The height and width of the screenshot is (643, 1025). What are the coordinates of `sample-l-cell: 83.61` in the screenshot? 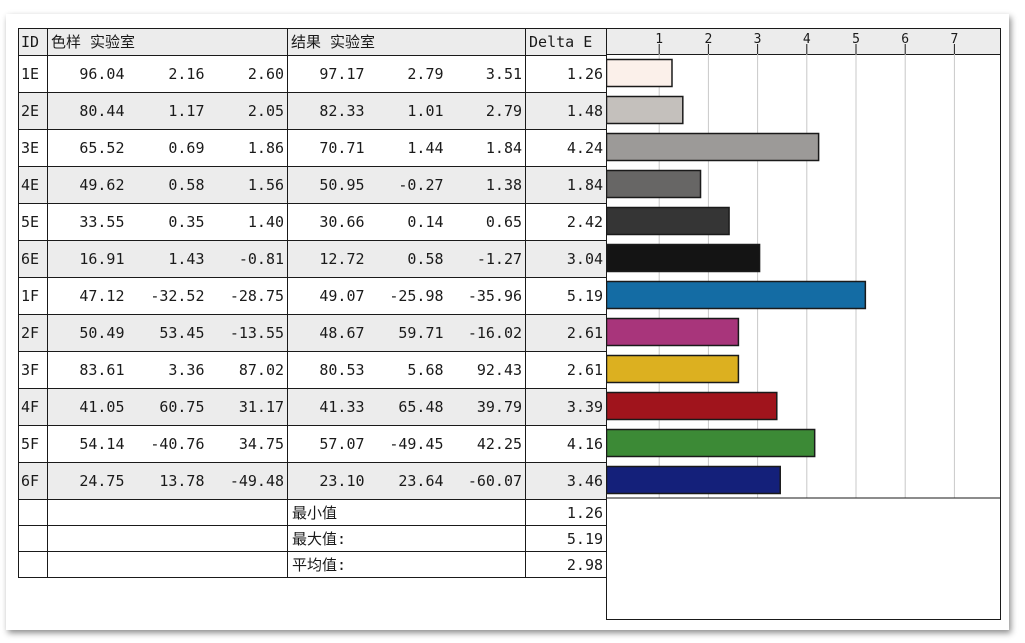 It's located at (87, 370).